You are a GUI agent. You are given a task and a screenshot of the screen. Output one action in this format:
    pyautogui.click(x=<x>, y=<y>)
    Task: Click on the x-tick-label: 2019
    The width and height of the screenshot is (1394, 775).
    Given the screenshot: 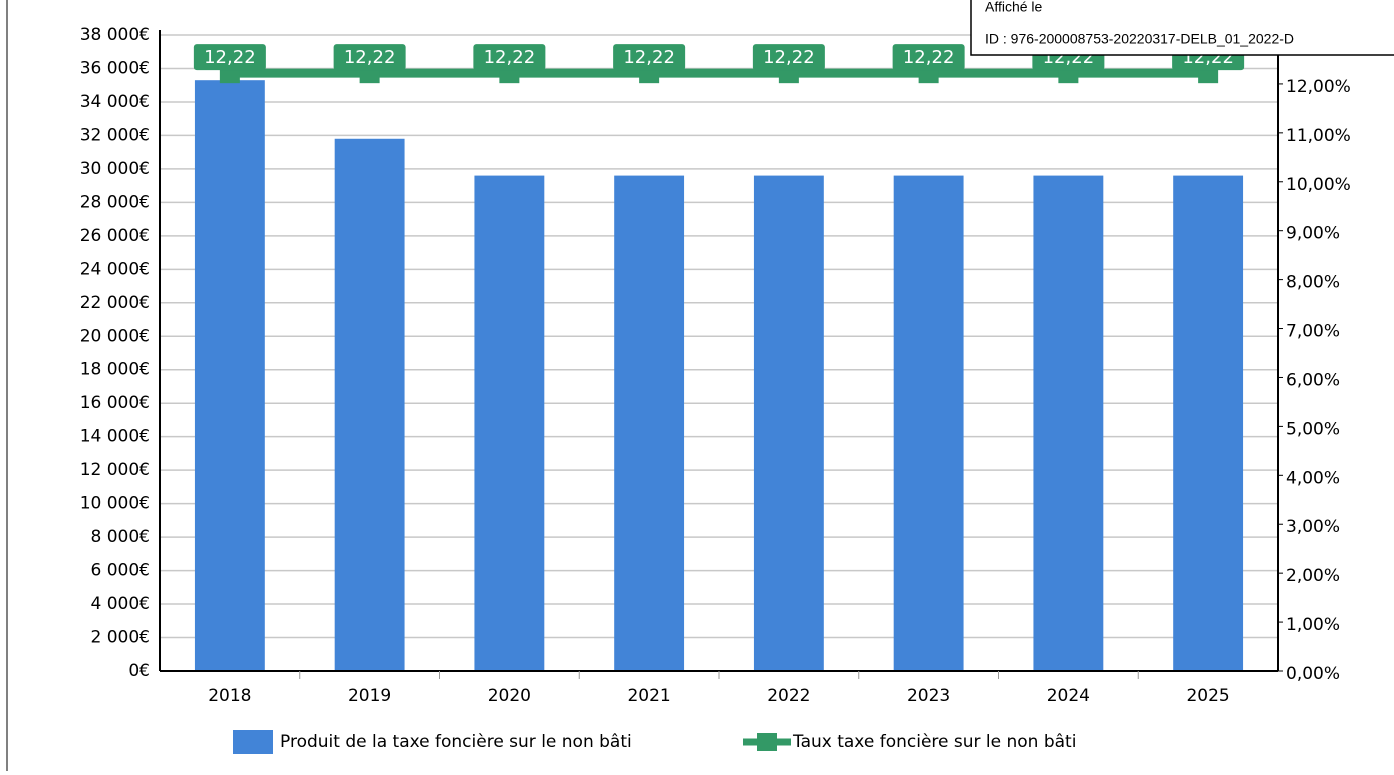 What is the action you would take?
    pyautogui.click(x=369, y=696)
    